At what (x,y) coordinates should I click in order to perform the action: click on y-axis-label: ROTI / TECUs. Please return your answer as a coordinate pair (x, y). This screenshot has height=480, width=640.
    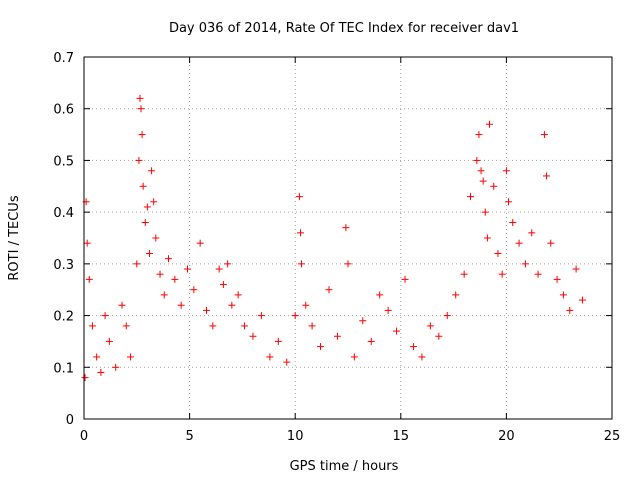
    Looking at the image, I should click on (14, 237).